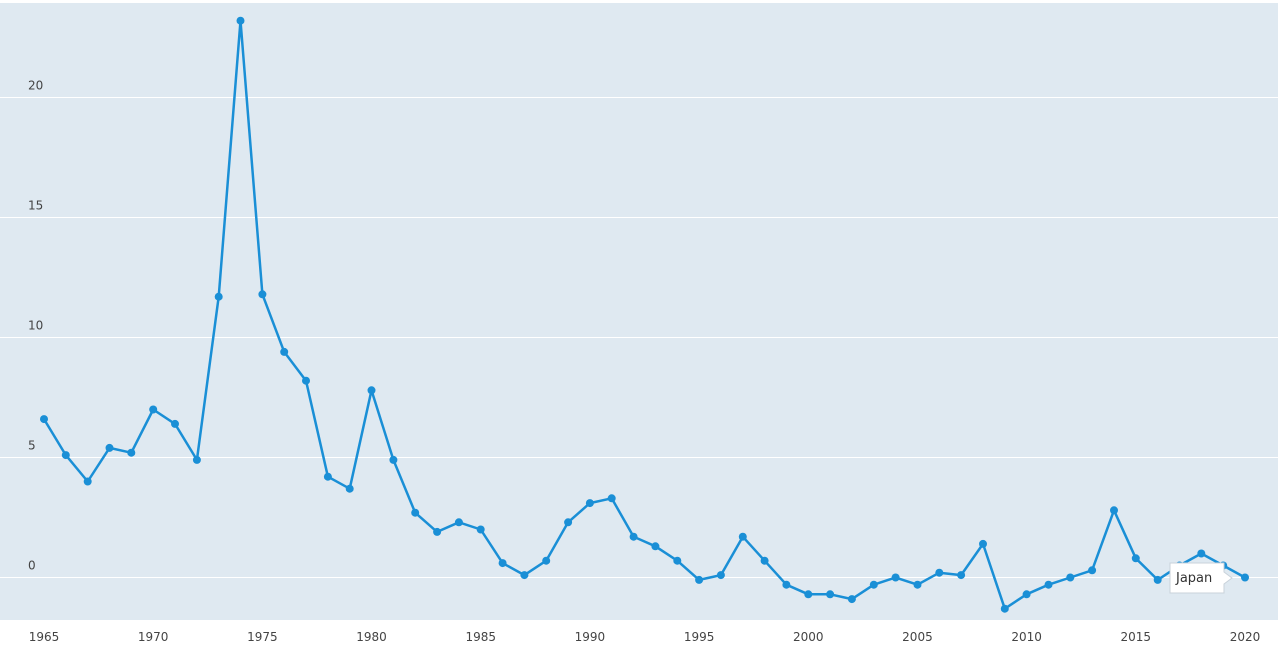 The image size is (1281, 653). I want to click on y-axis: 0 5 10 15 20, so click(35, 326).